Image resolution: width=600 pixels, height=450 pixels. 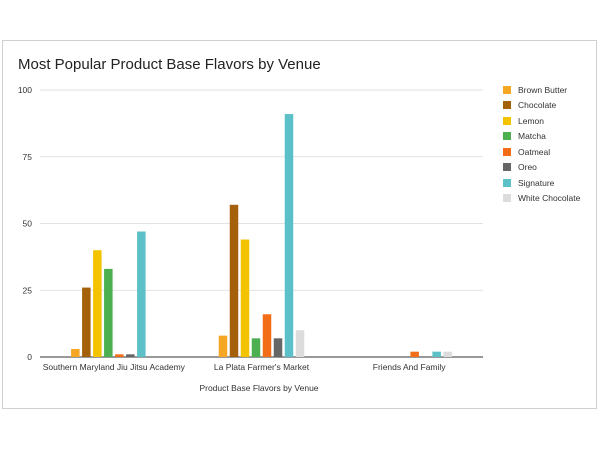 What do you see at coordinates (25, 90) in the screenshot?
I see `y-tick-label: 100` at bounding box center [25, 90].